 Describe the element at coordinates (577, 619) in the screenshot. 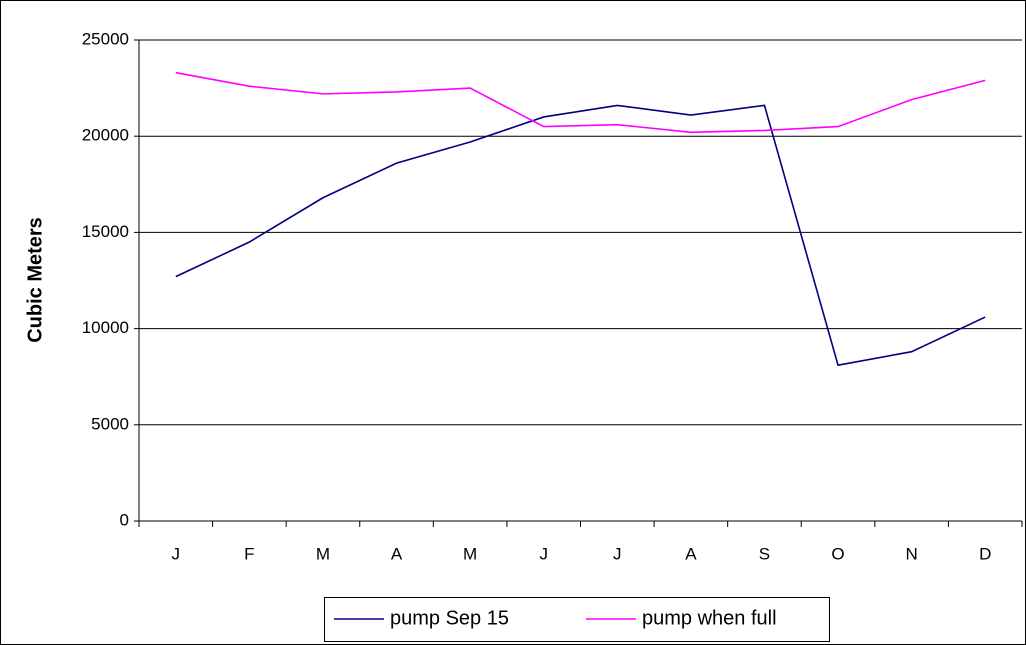

I see `legend-box` at that location.